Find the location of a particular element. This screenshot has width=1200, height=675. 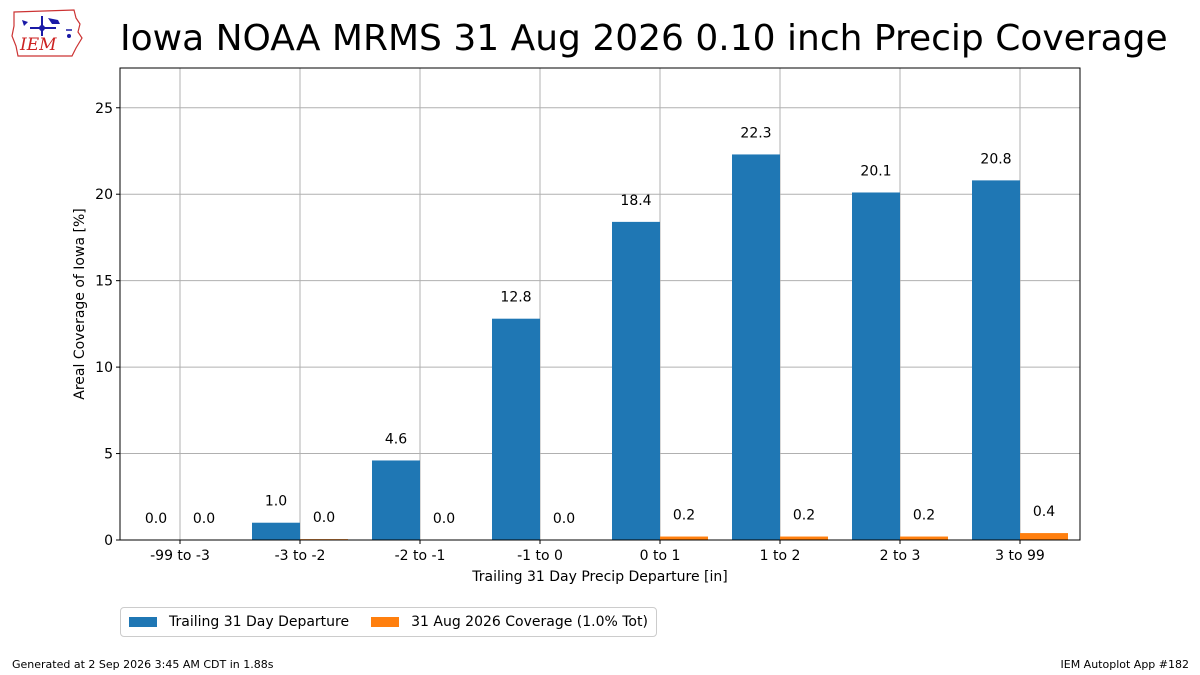

legend-item-coverage: 31 Aug 2026 Coverage (1.0% Tot) is located at coordinates (509, 622).